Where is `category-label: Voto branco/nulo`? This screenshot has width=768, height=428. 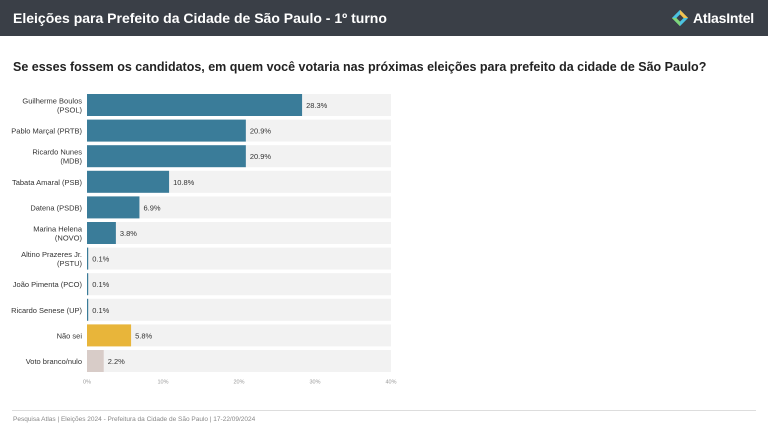 category-label: Voto branco/nulo is located at coordinates (54, 361).